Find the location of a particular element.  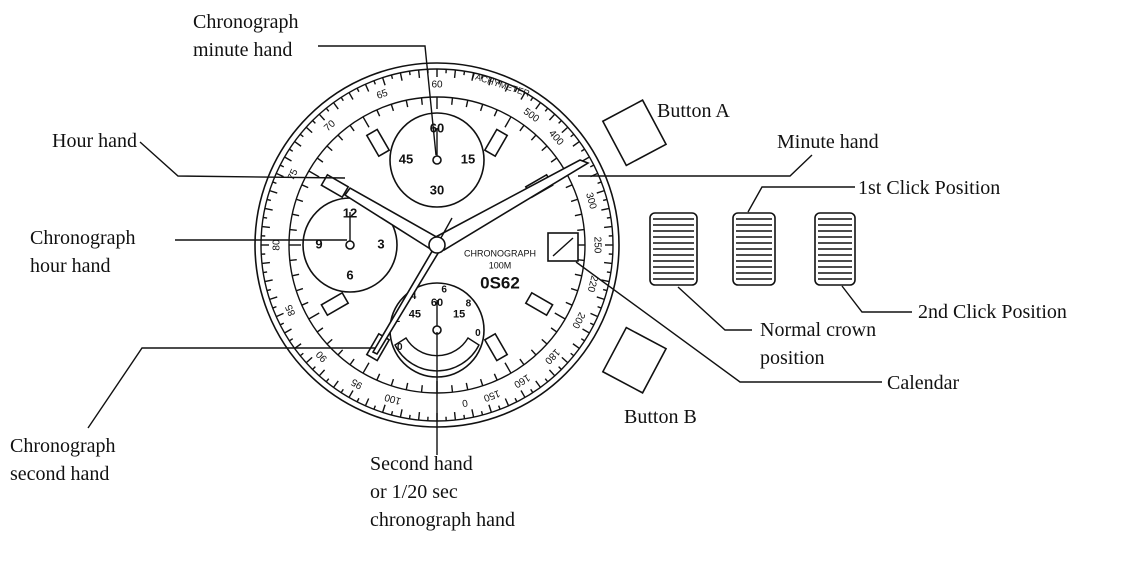

tachymeter-number: 60 is located at coordinates (437, 85).